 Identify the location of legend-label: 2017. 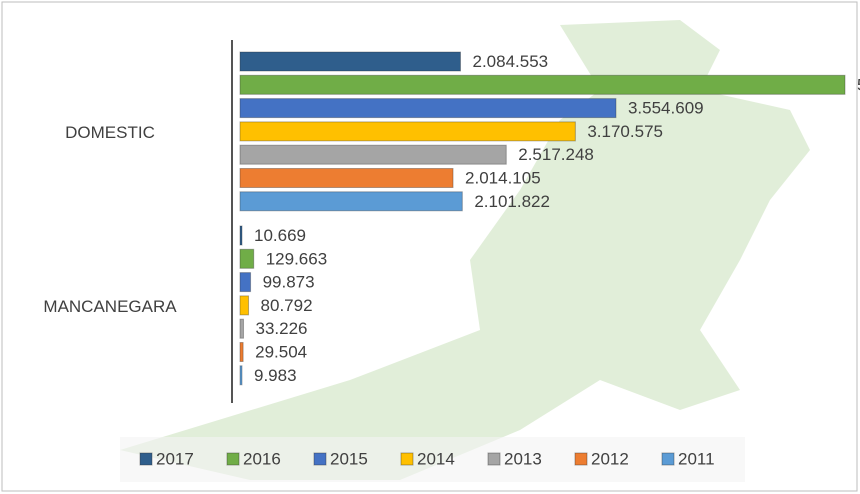
(175, 458).